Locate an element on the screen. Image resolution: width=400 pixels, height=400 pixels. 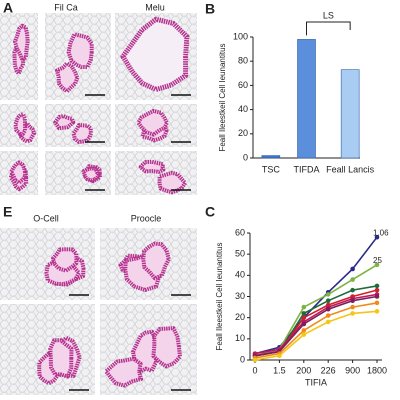
y-tick-label: 30 is located at coordinates (240, 296).